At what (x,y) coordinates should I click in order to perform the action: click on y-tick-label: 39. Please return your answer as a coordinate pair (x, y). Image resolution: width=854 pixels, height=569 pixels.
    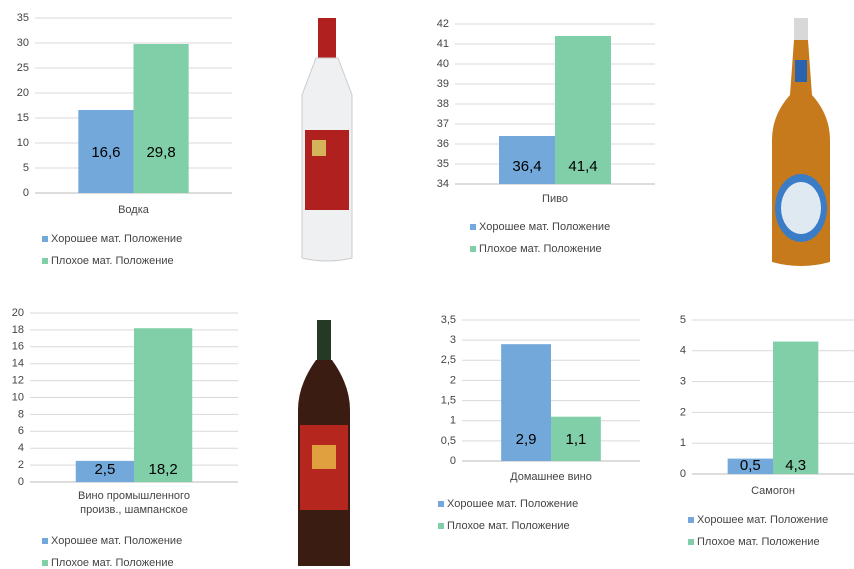
    Looking at the image, I should click on (443, 84).